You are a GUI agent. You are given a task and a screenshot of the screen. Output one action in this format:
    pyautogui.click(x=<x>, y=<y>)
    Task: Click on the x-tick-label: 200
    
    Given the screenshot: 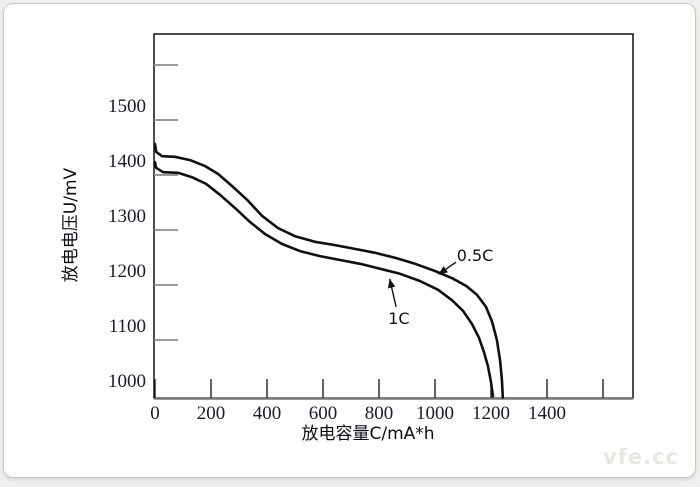 What is the action you would take?
    pyautogui.click(x=211, y=413)
    